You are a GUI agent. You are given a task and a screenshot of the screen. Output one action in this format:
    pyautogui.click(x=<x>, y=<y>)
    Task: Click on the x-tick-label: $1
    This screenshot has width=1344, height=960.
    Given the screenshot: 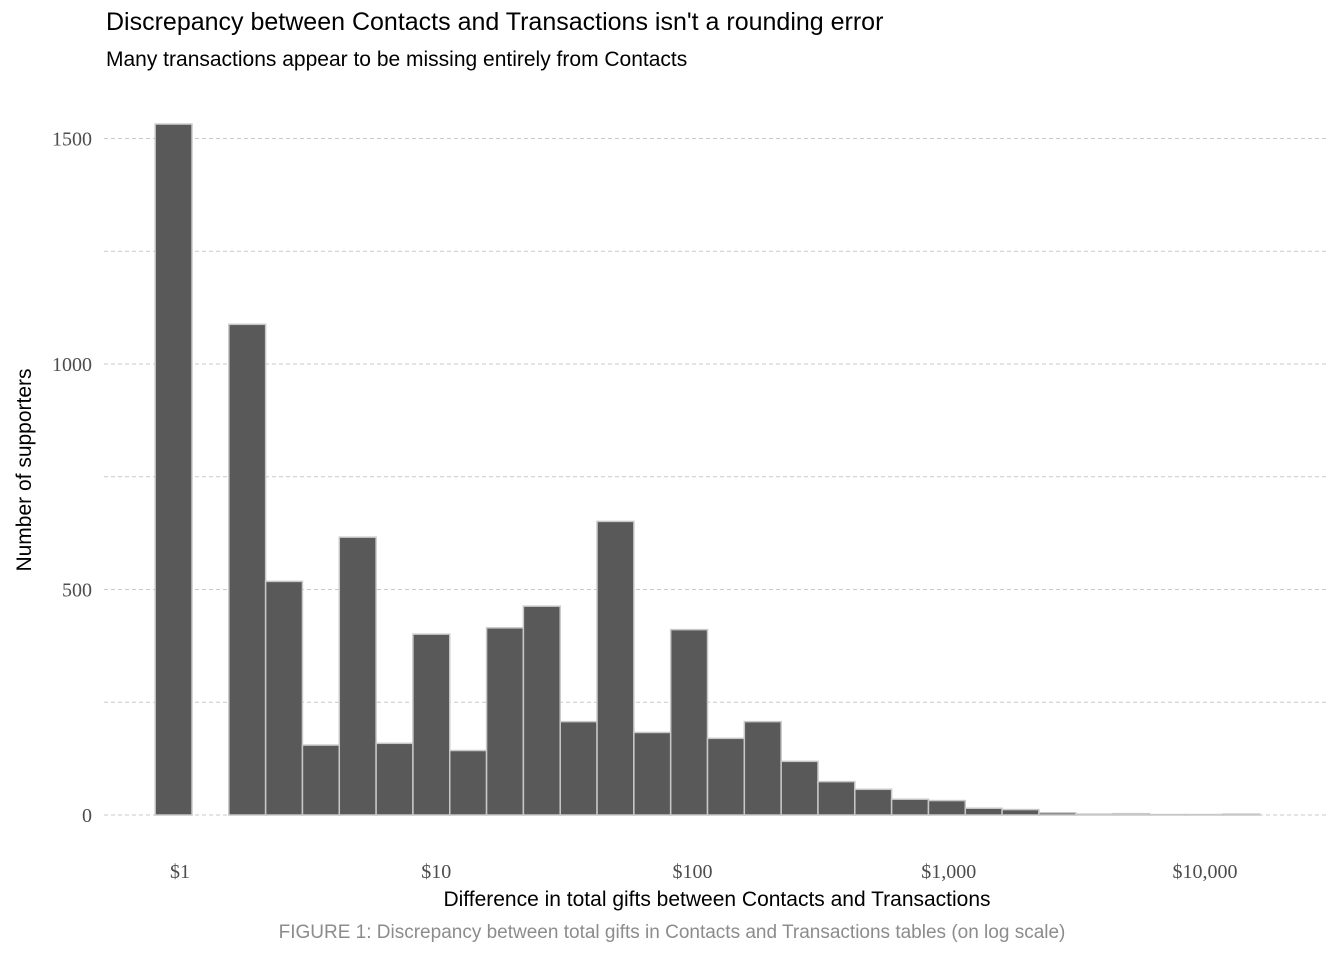 What is the action you would take?
    pyautogui.click(x=180, y=872)
    